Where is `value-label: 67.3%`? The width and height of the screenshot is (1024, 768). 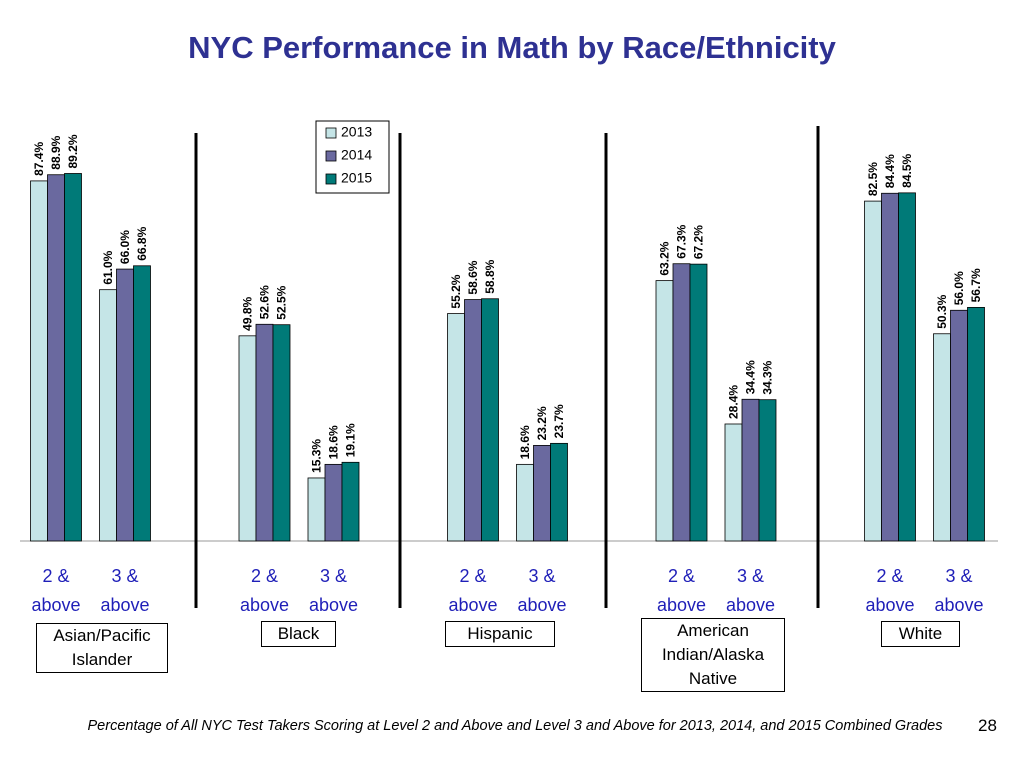 value-label: 67.3% is located at coordinates (682, 241).